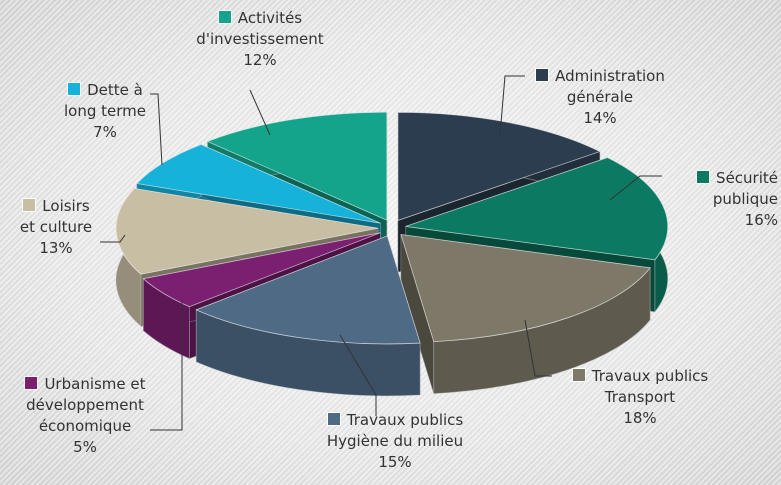  Describe the element at coordinates (745, 188) in the screenshot. I see `category-label: Sécurité publique` at that location.